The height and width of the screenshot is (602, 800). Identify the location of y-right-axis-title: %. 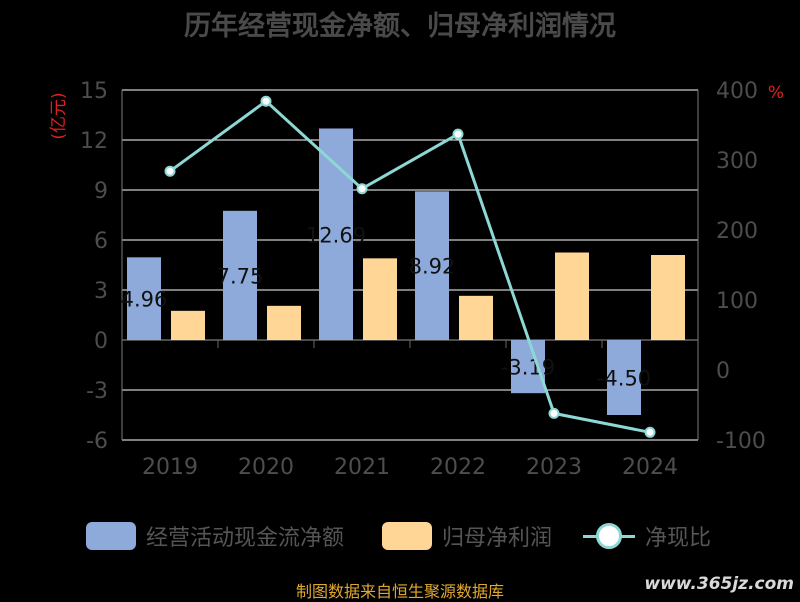
(776, 93).